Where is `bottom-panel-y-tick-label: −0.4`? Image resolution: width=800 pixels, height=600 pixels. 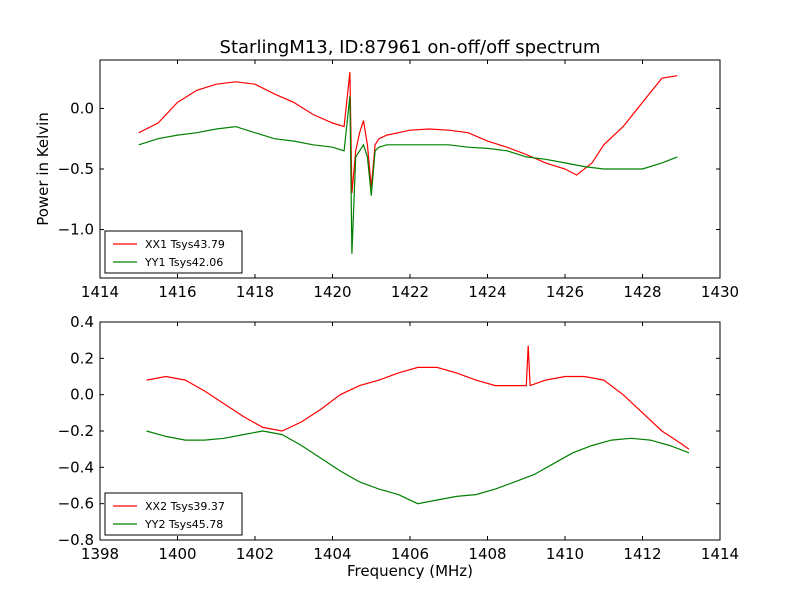 bottom-panel-y-tick-label: −0.4 is located at coordinates (76, 467).